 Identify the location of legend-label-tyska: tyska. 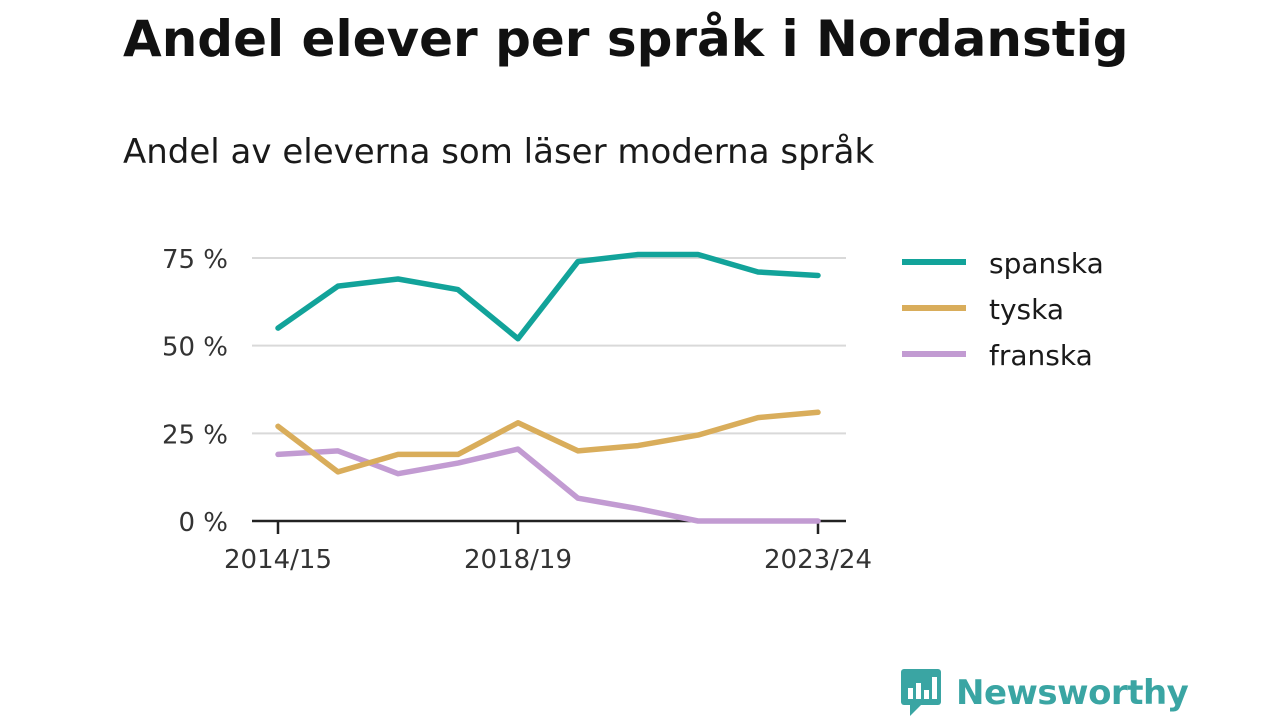
(1026, 309).